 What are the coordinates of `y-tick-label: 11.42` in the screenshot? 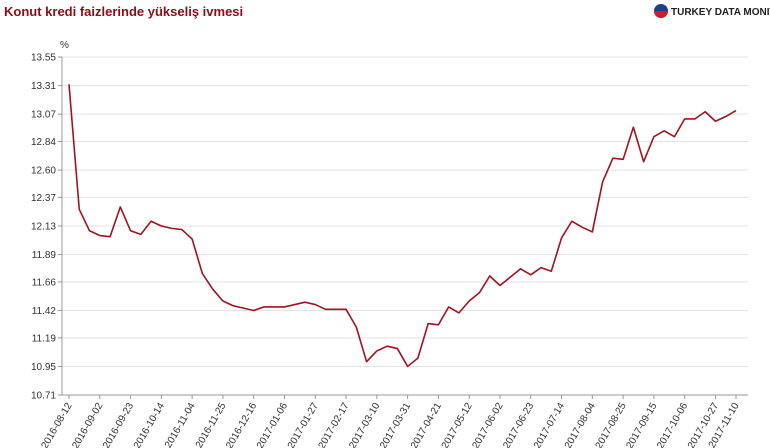 It's located at (44, 311).